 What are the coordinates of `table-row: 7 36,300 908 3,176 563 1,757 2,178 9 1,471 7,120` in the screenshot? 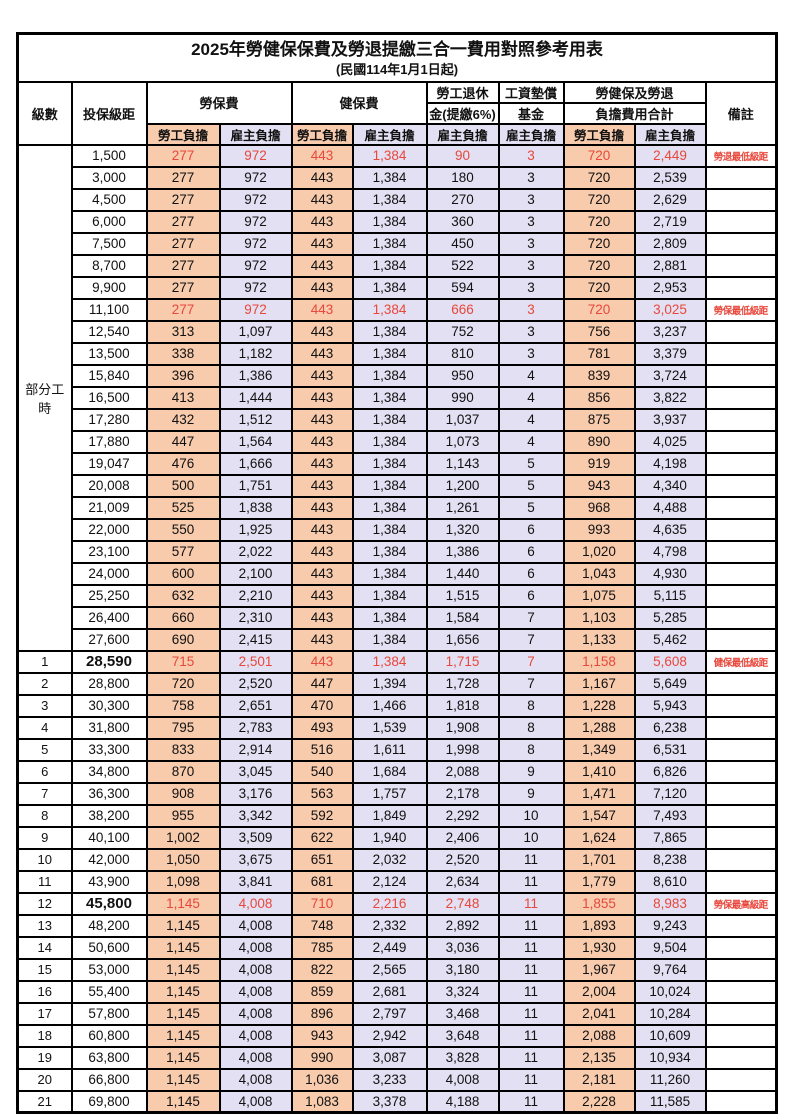 It's located at (397, 793).